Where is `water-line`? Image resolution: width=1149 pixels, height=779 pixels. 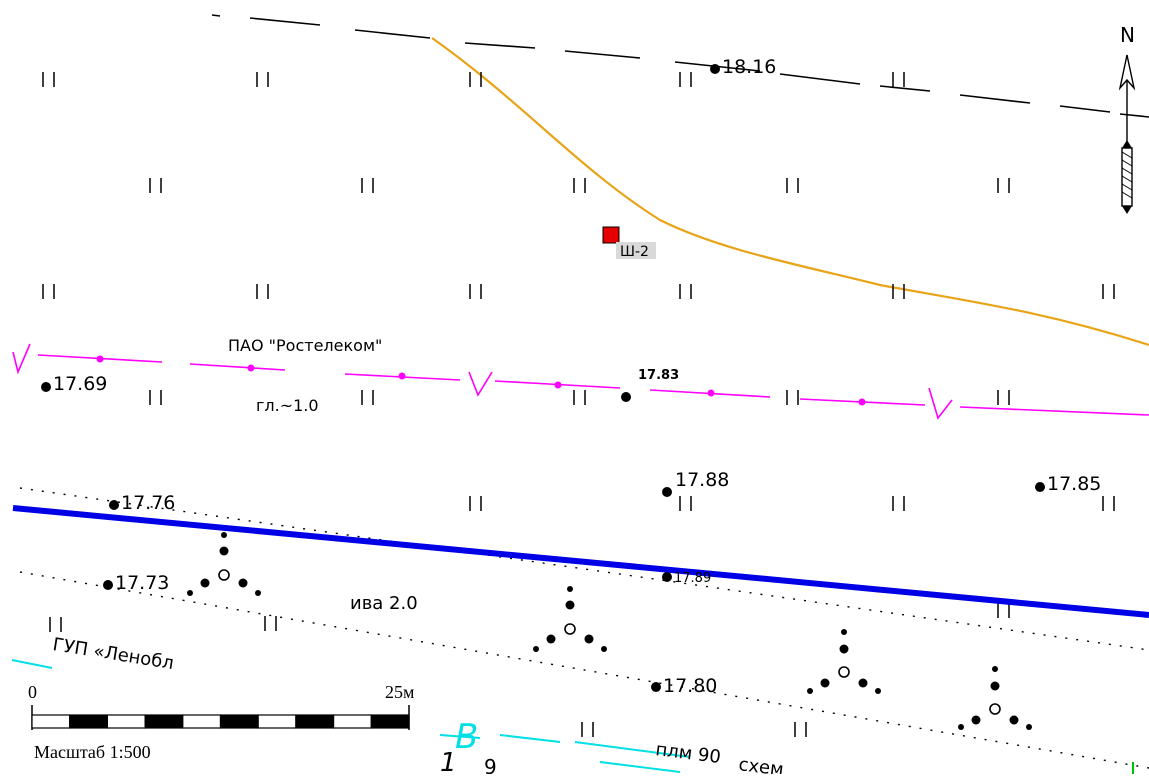 water-line is located at coordinates (351, 716).